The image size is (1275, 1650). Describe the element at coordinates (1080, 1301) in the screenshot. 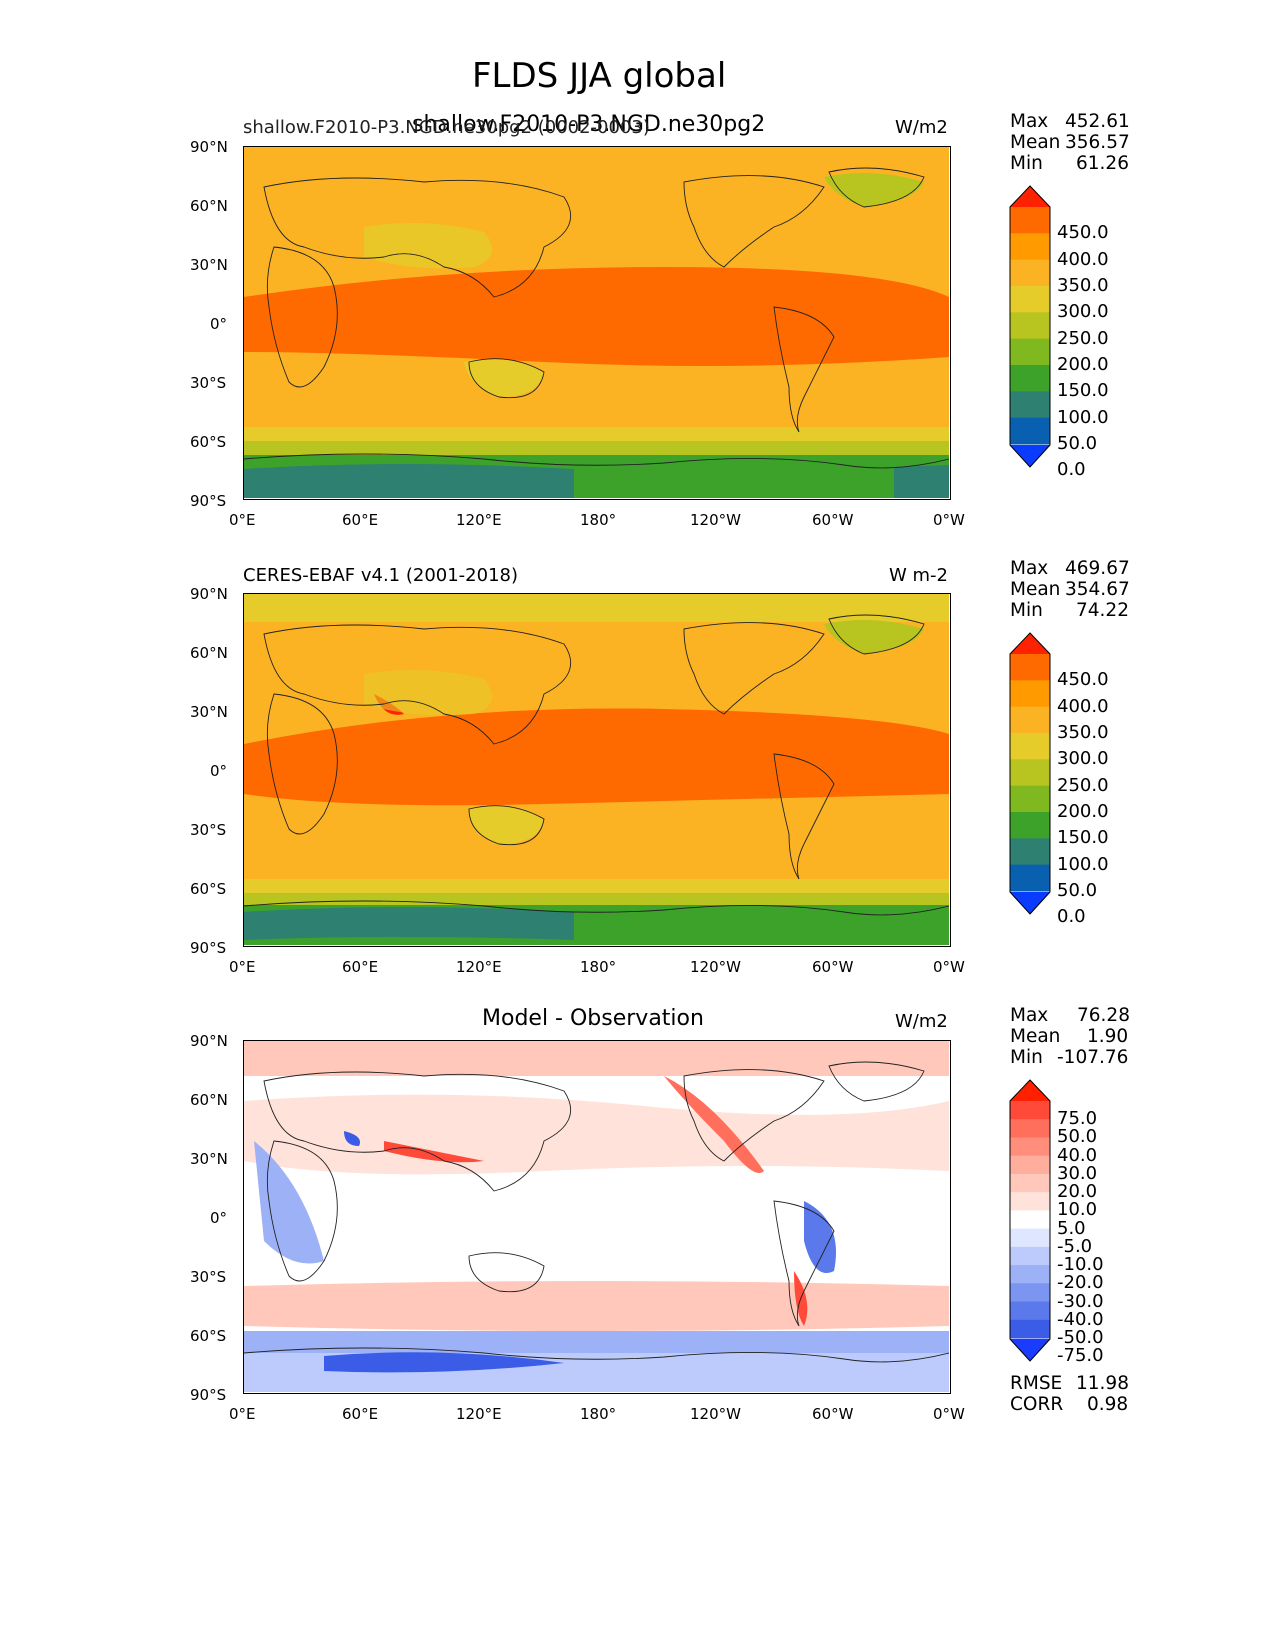

I see `colorbar-label: -30.0` at that location.